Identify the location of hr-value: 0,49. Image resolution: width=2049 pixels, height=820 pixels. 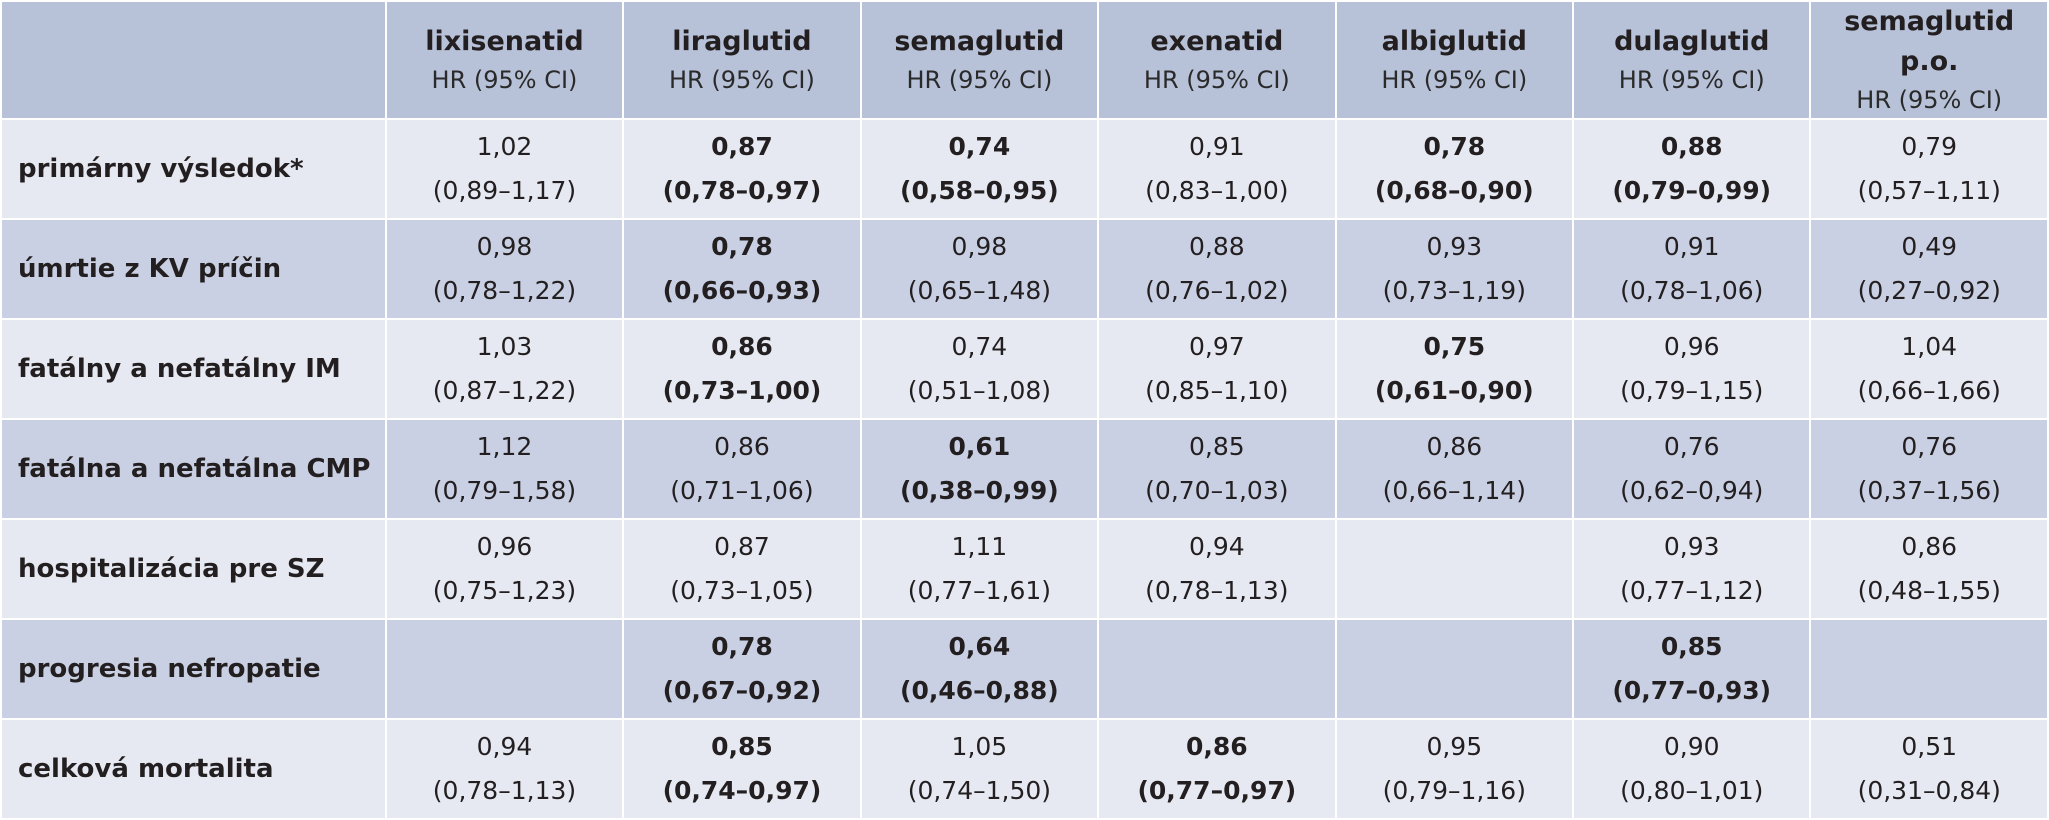
(1929, 246).